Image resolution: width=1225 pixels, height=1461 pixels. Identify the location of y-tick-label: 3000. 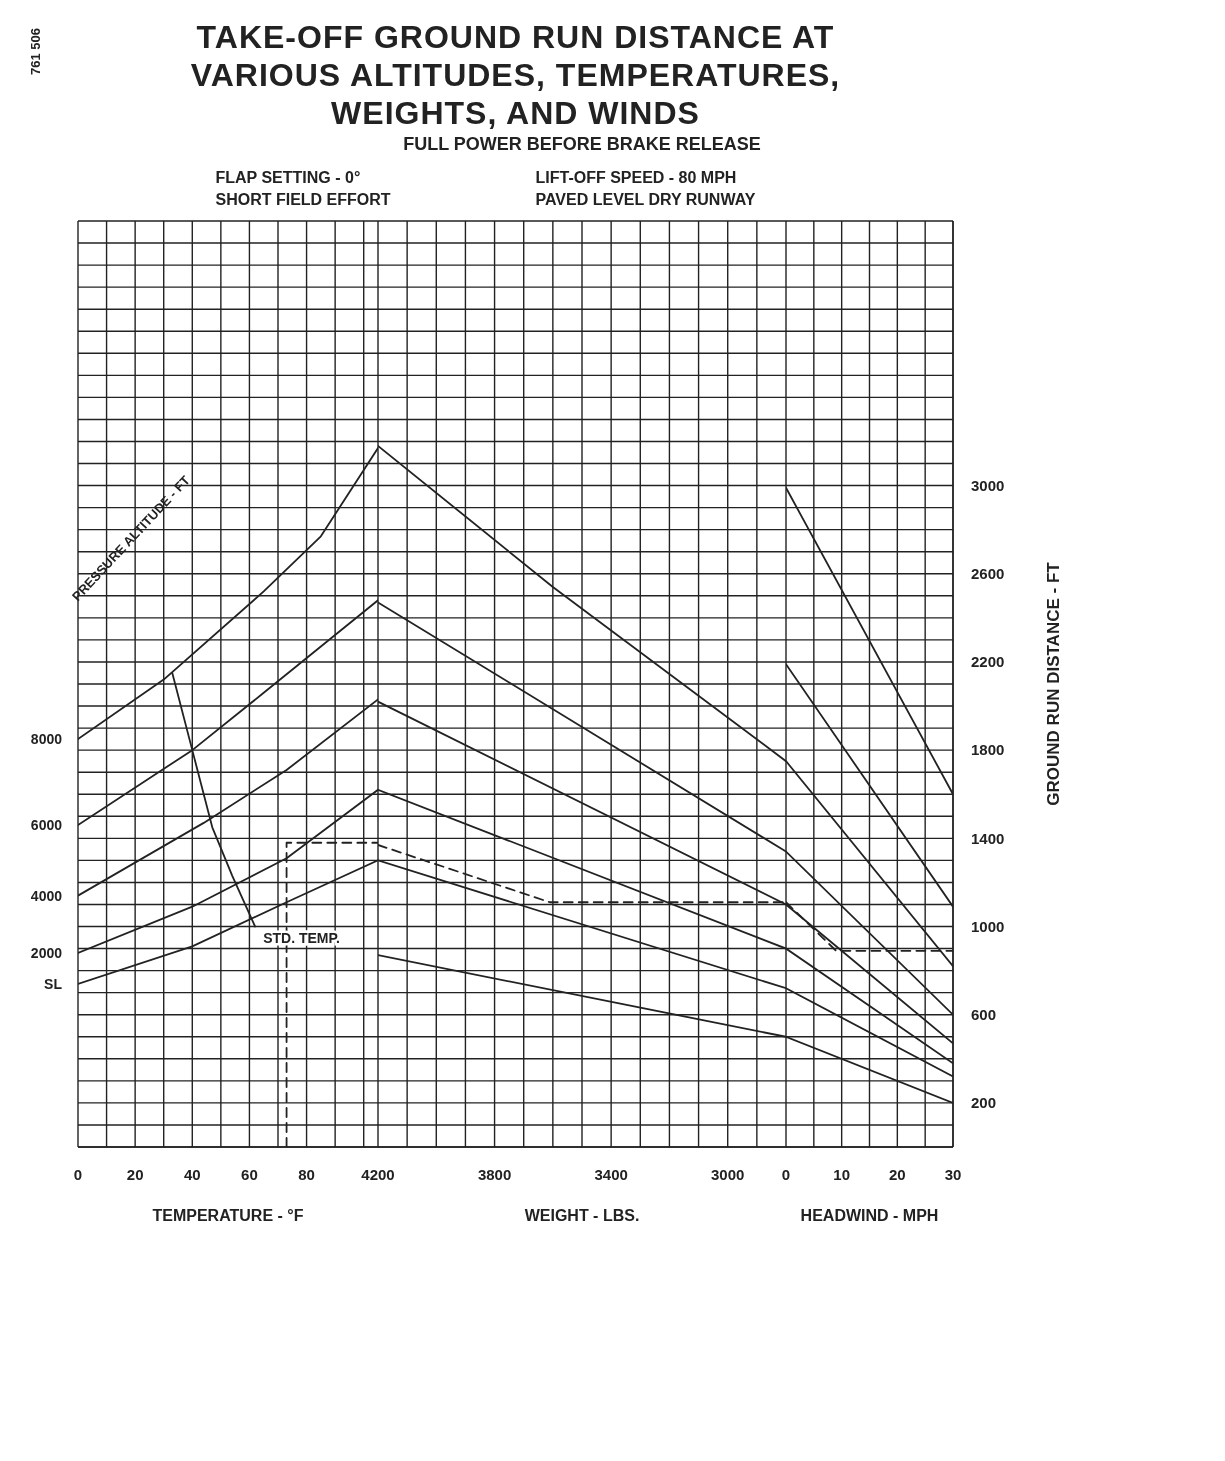
(988, 485).